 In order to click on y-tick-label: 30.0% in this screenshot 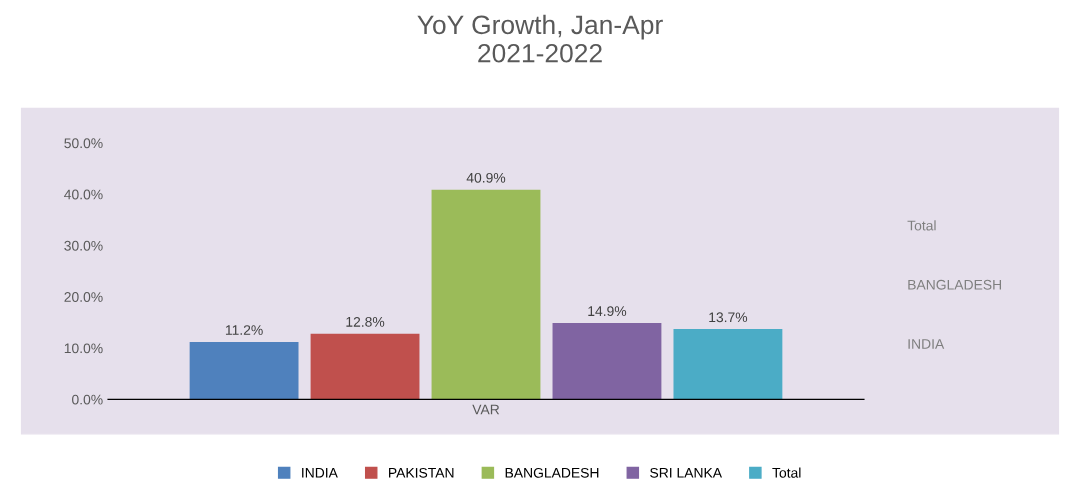, I will do `click(83, 245)`.